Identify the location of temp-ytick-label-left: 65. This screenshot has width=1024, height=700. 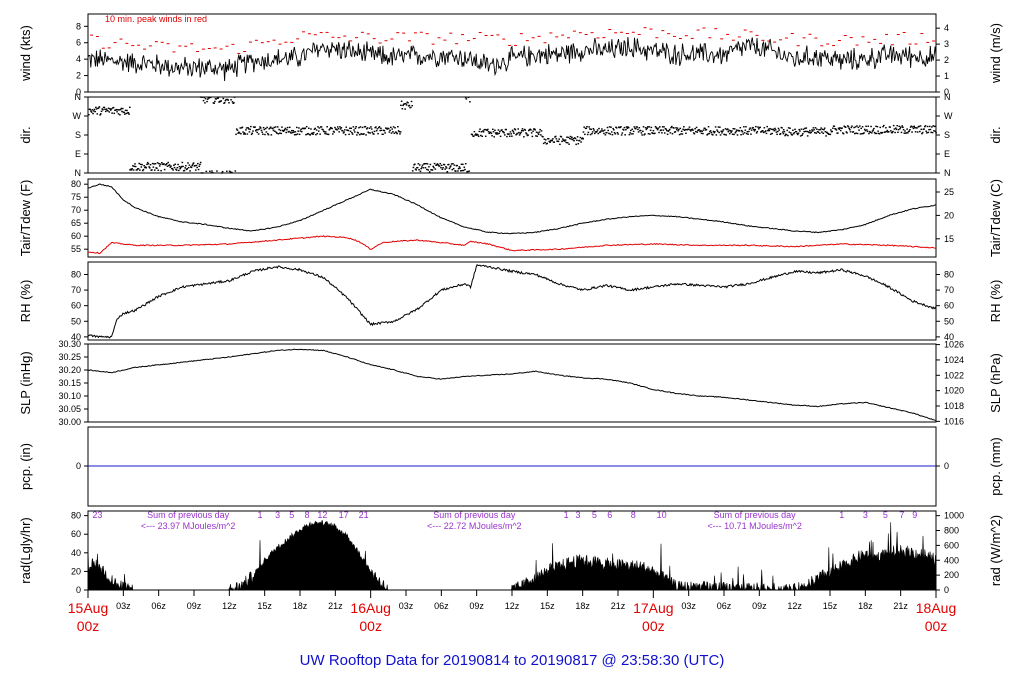
(76, 223).